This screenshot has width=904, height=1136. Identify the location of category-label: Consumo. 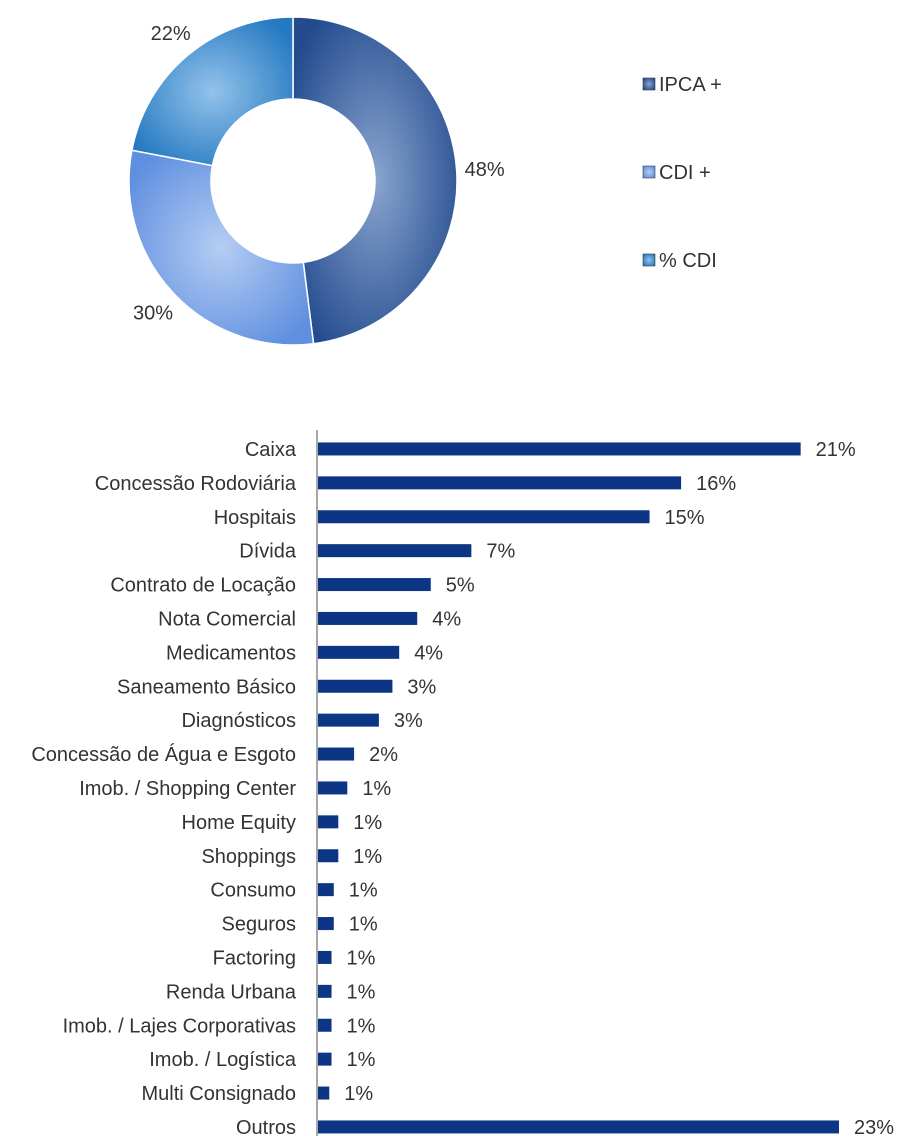
(253, 891).